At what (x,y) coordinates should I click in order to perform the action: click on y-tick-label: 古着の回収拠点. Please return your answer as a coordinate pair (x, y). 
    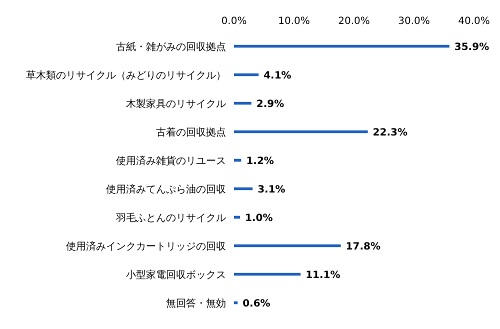
    Looking at the image, I should click on (191, 132).